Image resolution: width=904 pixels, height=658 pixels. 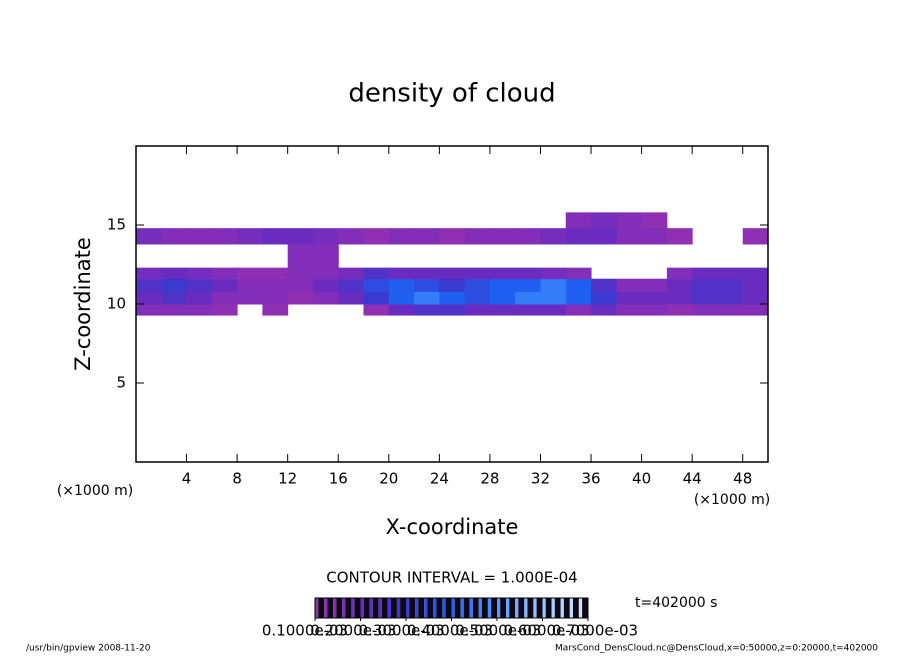 What do you see at coordinates (595, 631) in the screenshot?
I see `colorbar-label: 0.7000e-03` at bounding box center [595, 631].